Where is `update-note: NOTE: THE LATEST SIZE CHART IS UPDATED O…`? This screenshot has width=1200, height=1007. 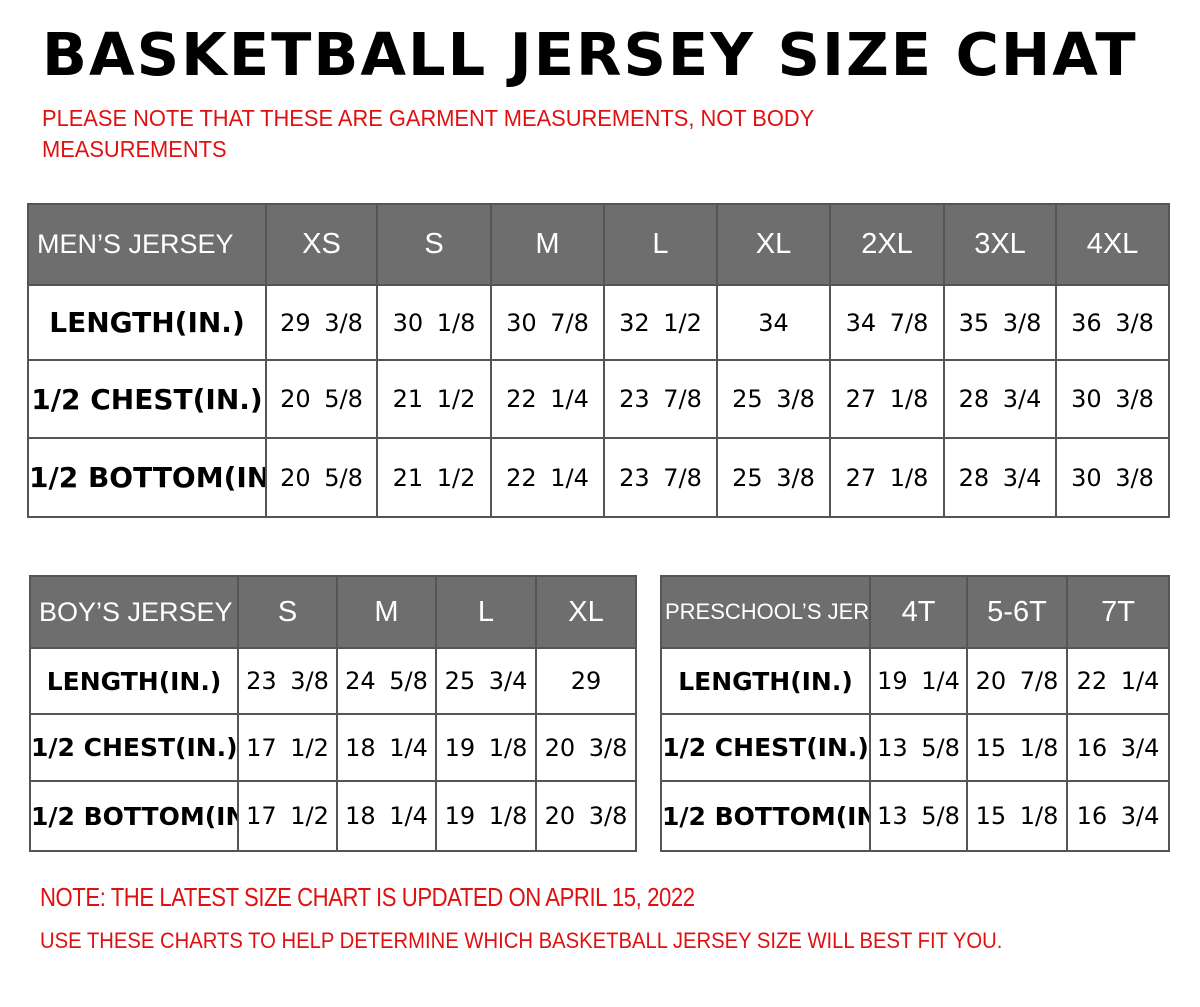
update-note: NOTE: THE LATEST SIZE CHART IS UPDATED O… is located at coordinates (367, 897).